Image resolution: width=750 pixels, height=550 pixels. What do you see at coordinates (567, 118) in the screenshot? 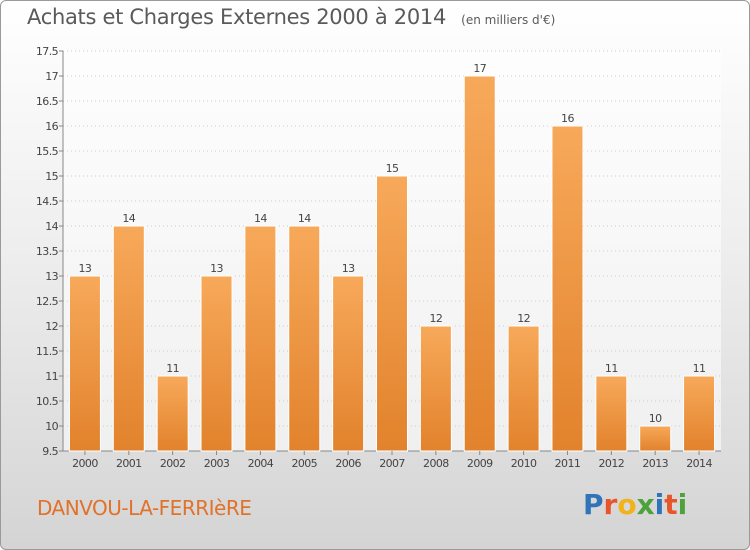
I see `bar-value-label: 16` at bounding box center [567, 118].